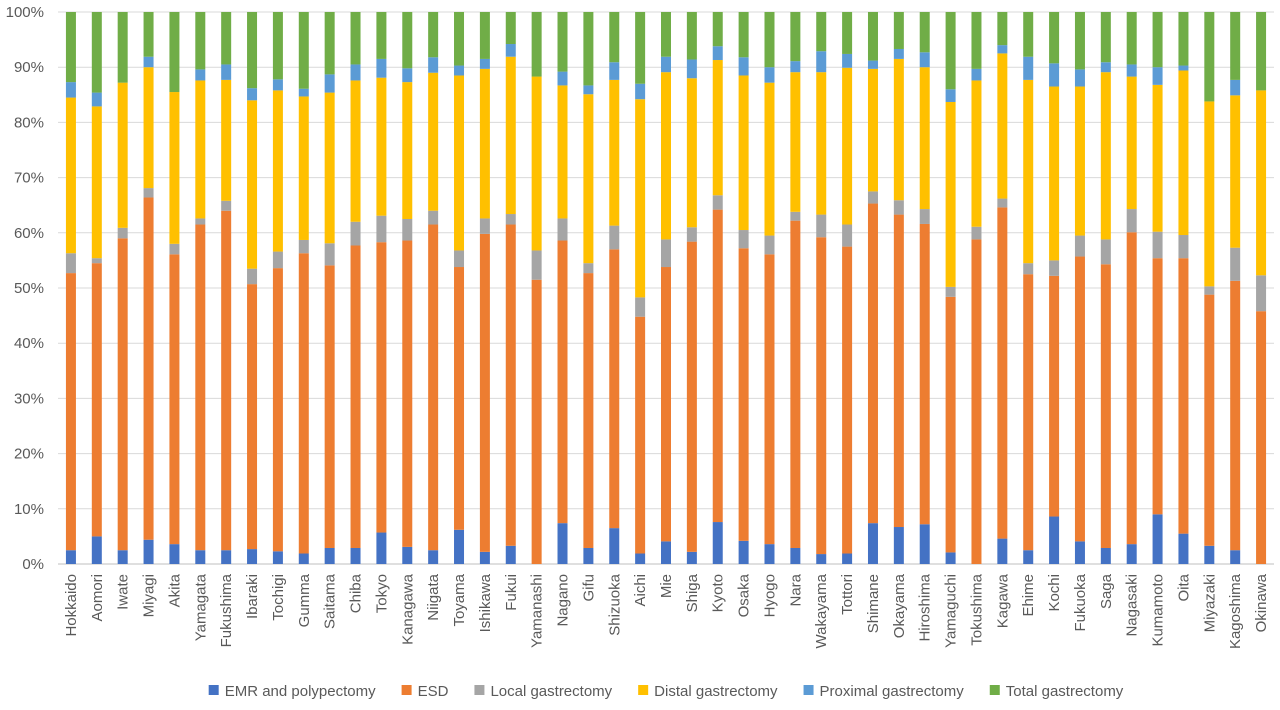  What do you see at coordinates (551, 691) in the screenshot?
I see `legend-label: Local gastrectomy` at bounding box center [551, 691].